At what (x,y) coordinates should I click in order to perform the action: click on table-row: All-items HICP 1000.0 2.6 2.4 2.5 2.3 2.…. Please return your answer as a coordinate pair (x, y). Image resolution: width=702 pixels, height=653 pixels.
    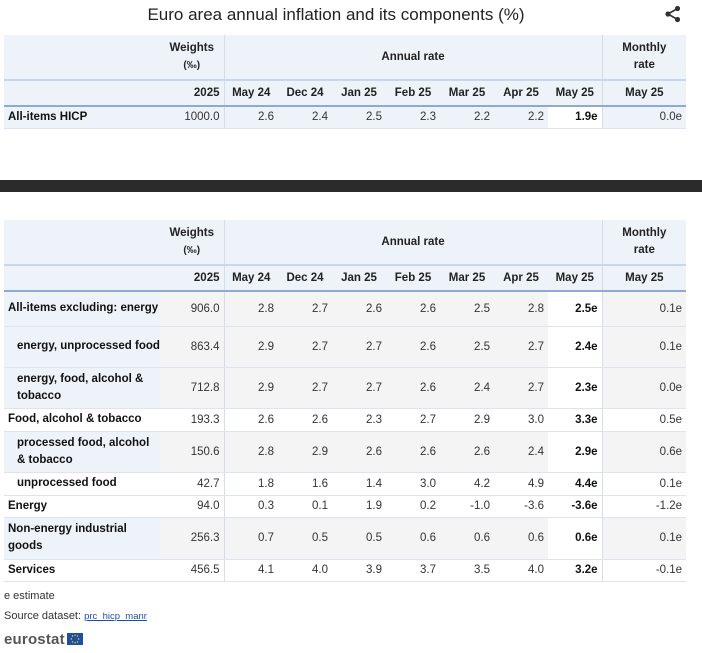
    Looking at the image, I should click on (345, 117).